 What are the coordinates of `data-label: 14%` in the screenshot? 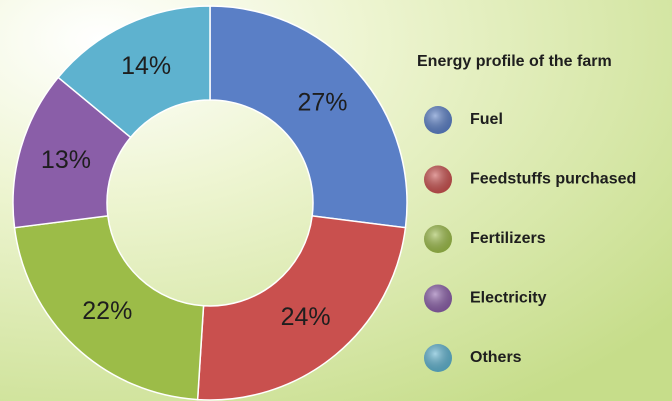 It's located at (146, 66).